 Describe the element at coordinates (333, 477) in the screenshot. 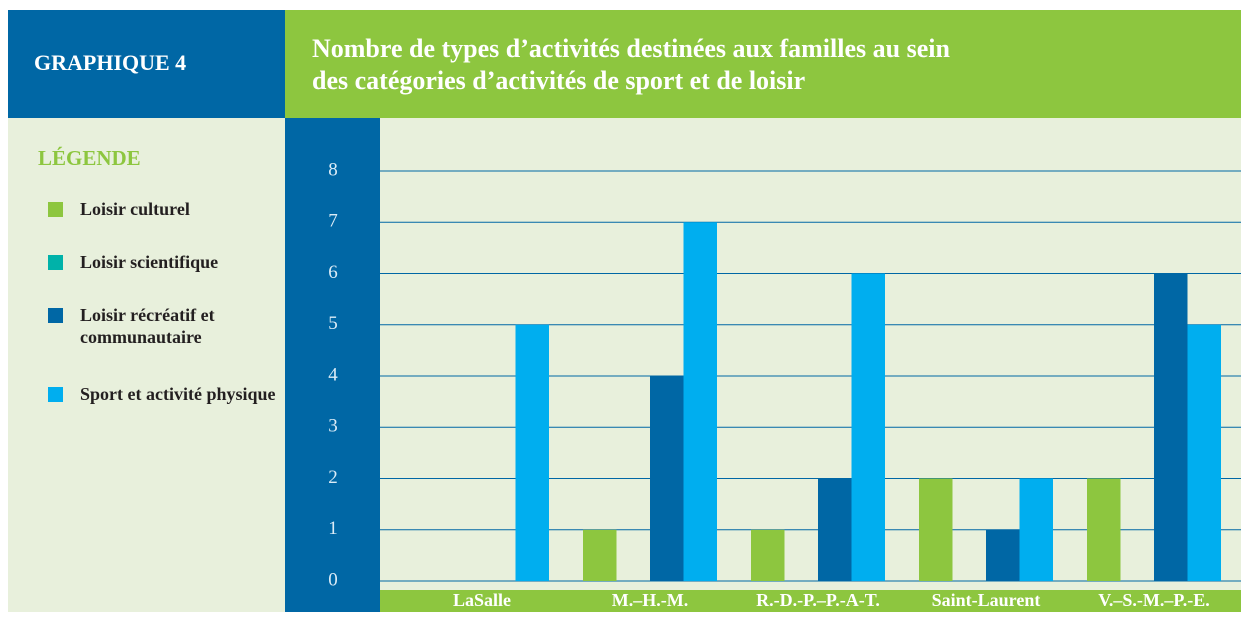

I see `y-tick-label: 2` at that location.